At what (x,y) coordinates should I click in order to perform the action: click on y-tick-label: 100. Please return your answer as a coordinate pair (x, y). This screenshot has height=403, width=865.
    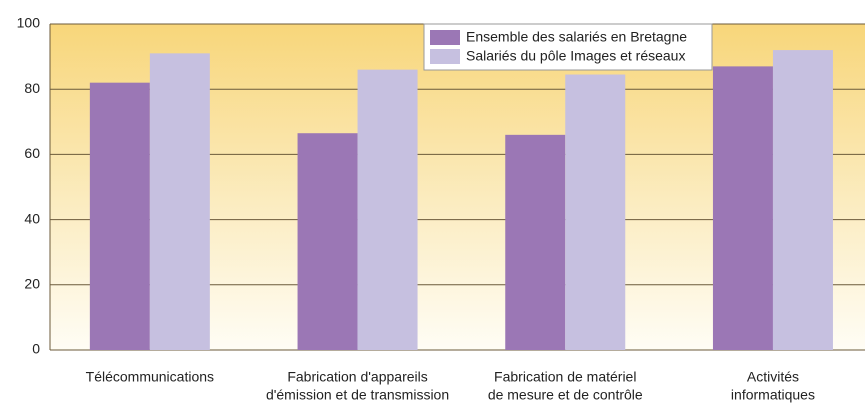
    Looking at the image, I should click on (29, 23).